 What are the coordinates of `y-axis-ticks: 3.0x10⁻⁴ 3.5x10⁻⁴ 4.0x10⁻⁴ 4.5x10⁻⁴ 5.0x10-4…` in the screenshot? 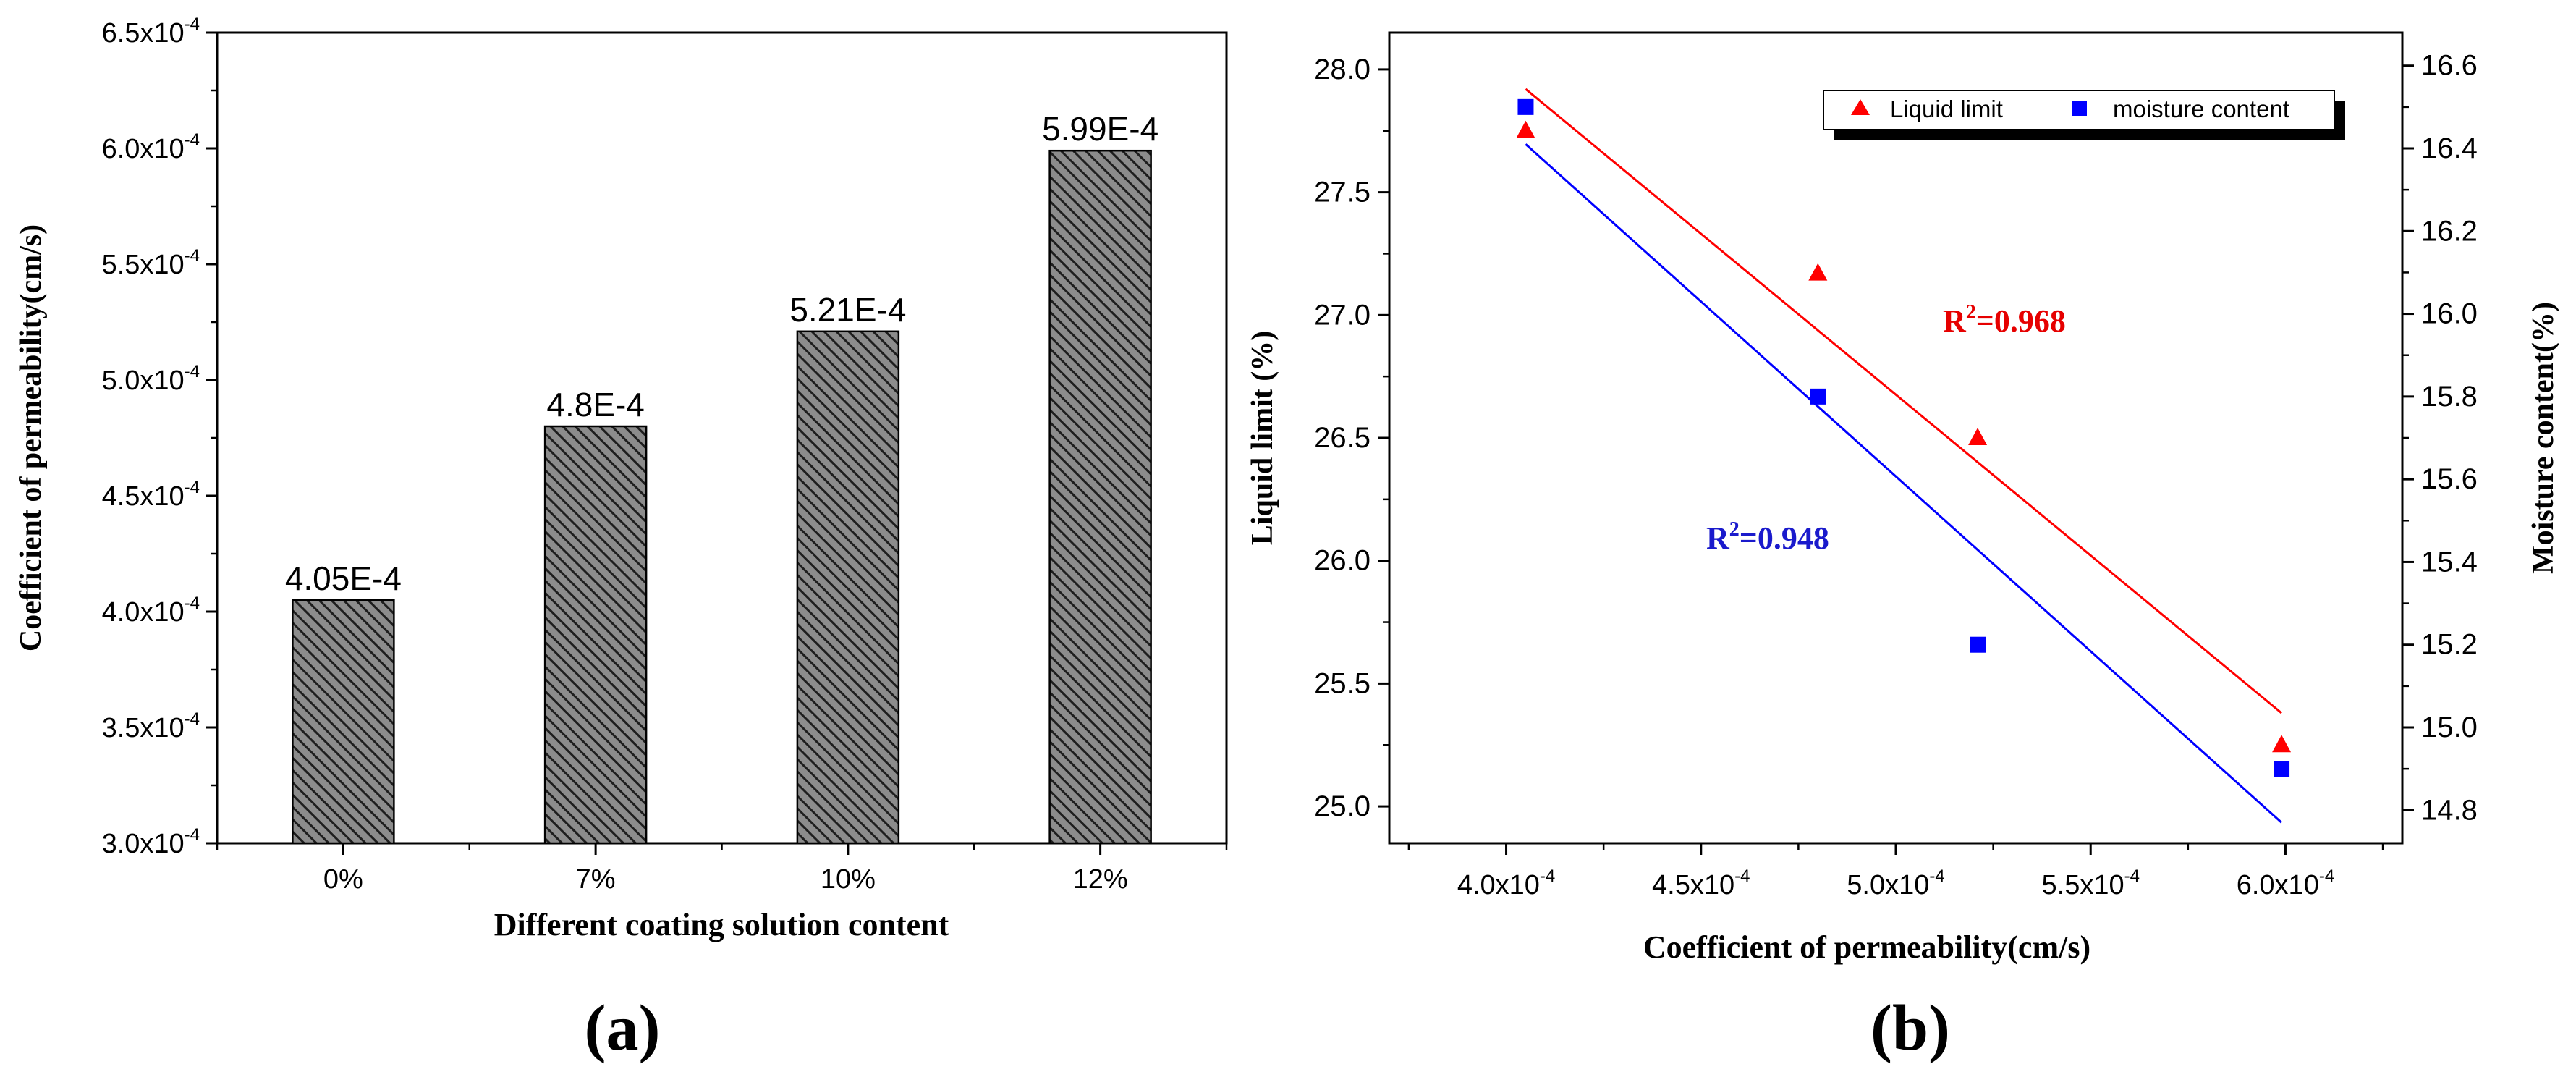 It's located at (159, 436).